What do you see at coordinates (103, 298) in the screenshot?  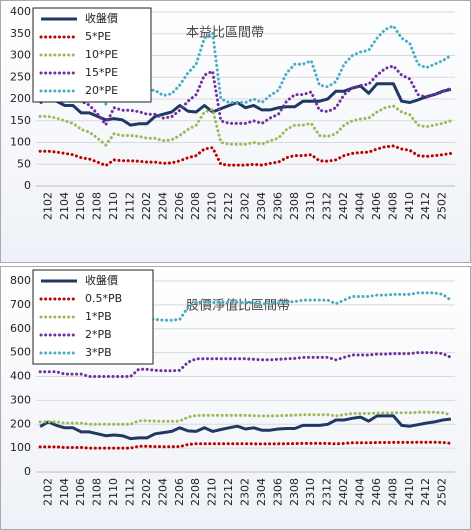 I see `legend-label: 0.5*PB` at bounding box center [103, 298].